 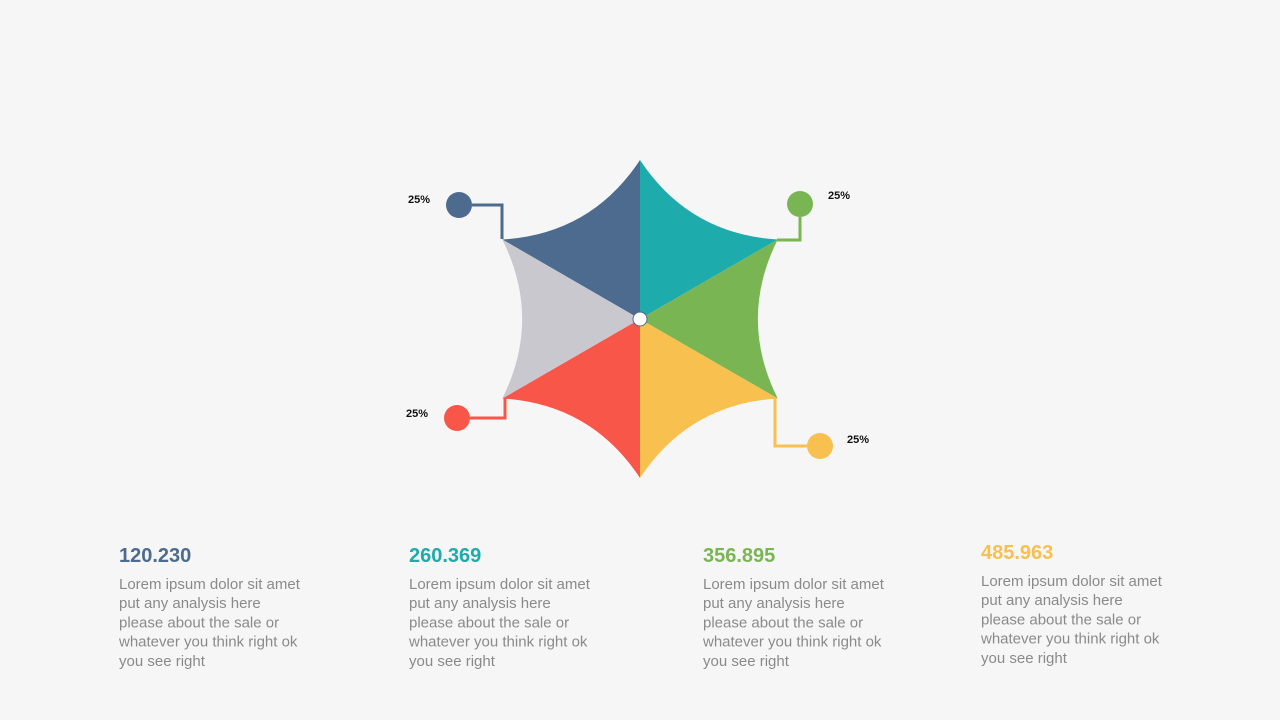 I want to click on hexagon-star, so click(x=640, y=319).